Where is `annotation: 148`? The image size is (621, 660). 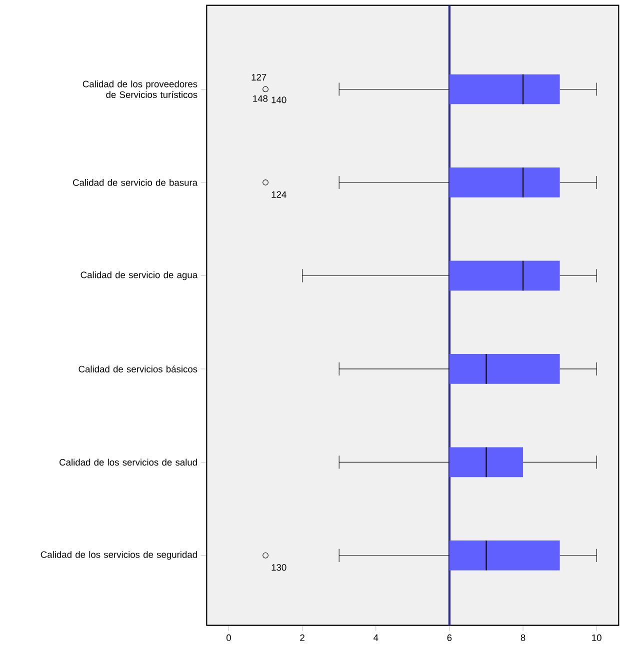 annotation: 148 is located at coordinates (260, 98).